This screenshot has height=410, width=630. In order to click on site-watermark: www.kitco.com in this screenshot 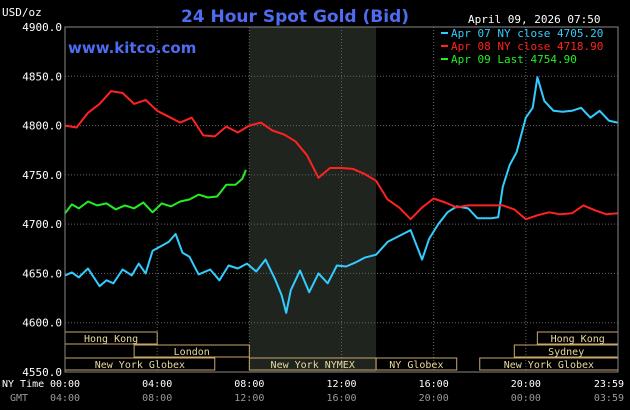, I will do `click(132, 48)`.